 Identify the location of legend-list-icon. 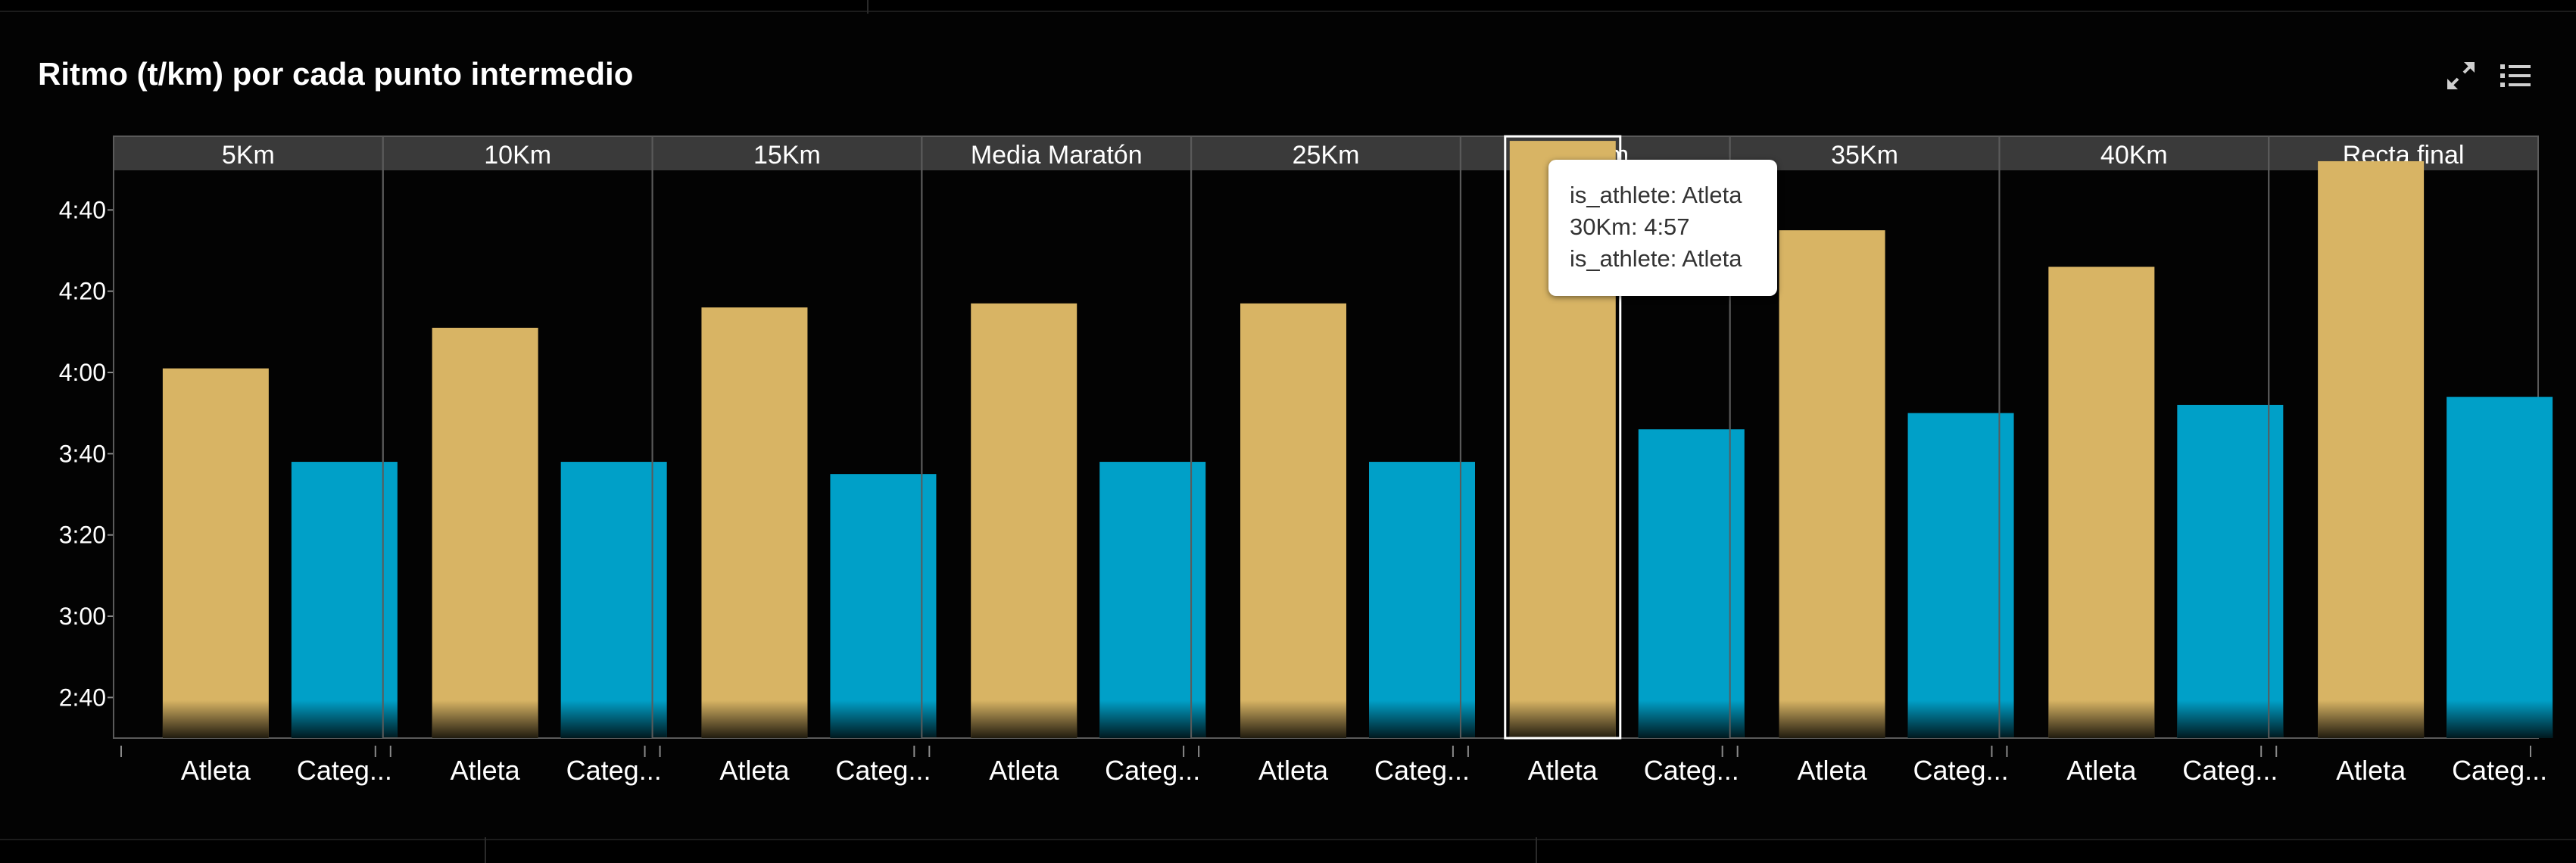
(2515, 76).